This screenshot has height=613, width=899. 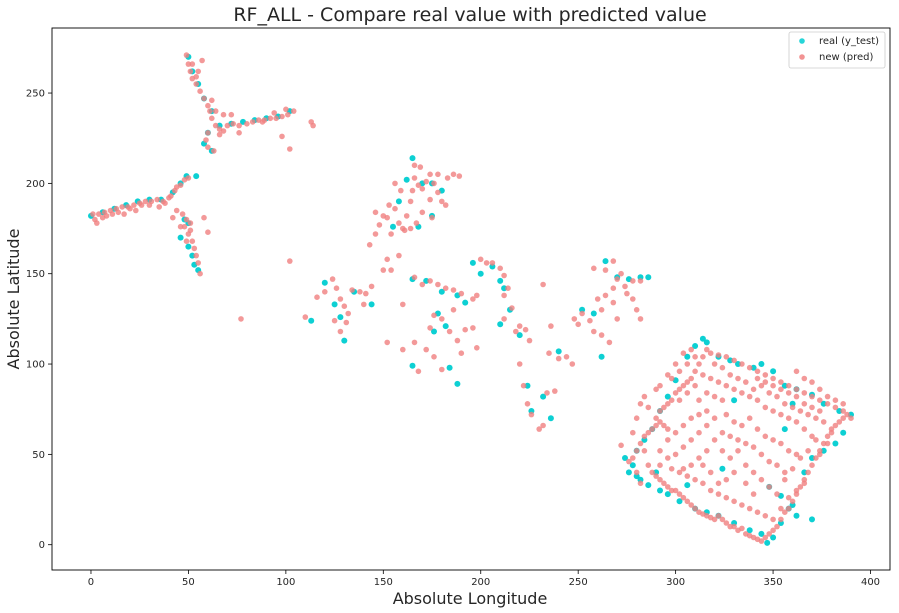 I want to click on y-axis-label: Absolute Latitude, so click(x=13, y=299).